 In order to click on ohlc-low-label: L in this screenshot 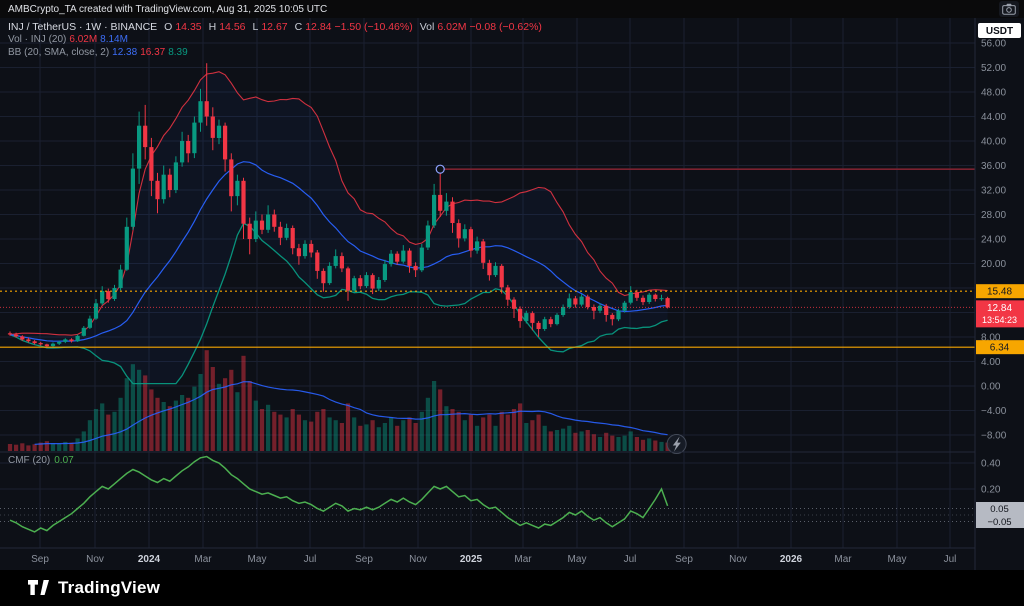, I will do `click(255, 27)`.